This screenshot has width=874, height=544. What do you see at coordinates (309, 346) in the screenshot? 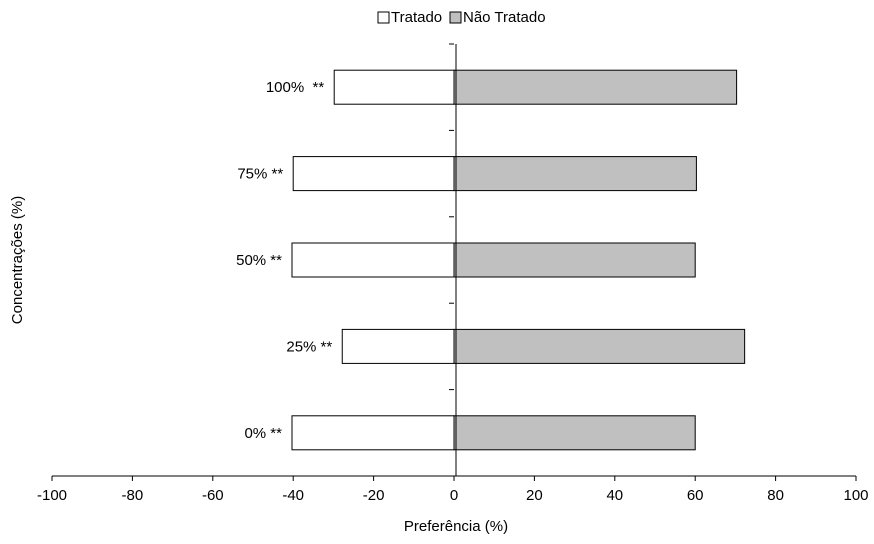
I see `category-label: 25% **` at bounding box center [309, 346].